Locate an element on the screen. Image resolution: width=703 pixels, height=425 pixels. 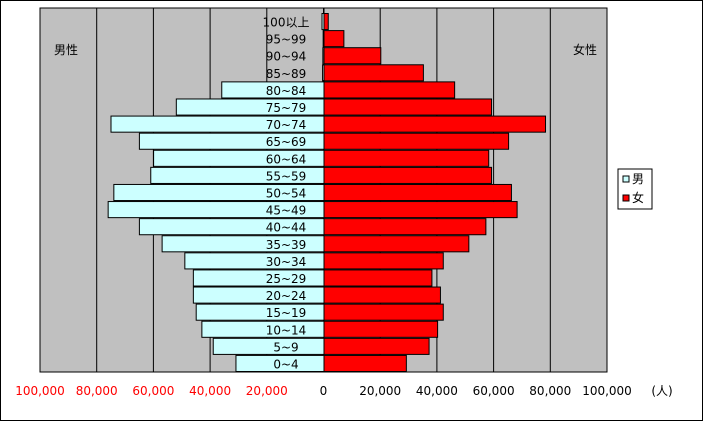
x-axis-unit-label: (人) is located at coordinates (661, 391).